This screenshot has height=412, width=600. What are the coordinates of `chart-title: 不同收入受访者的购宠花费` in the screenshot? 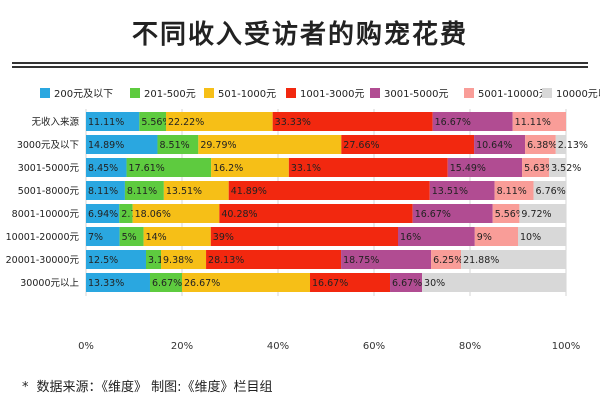 It's located at (299, 35).